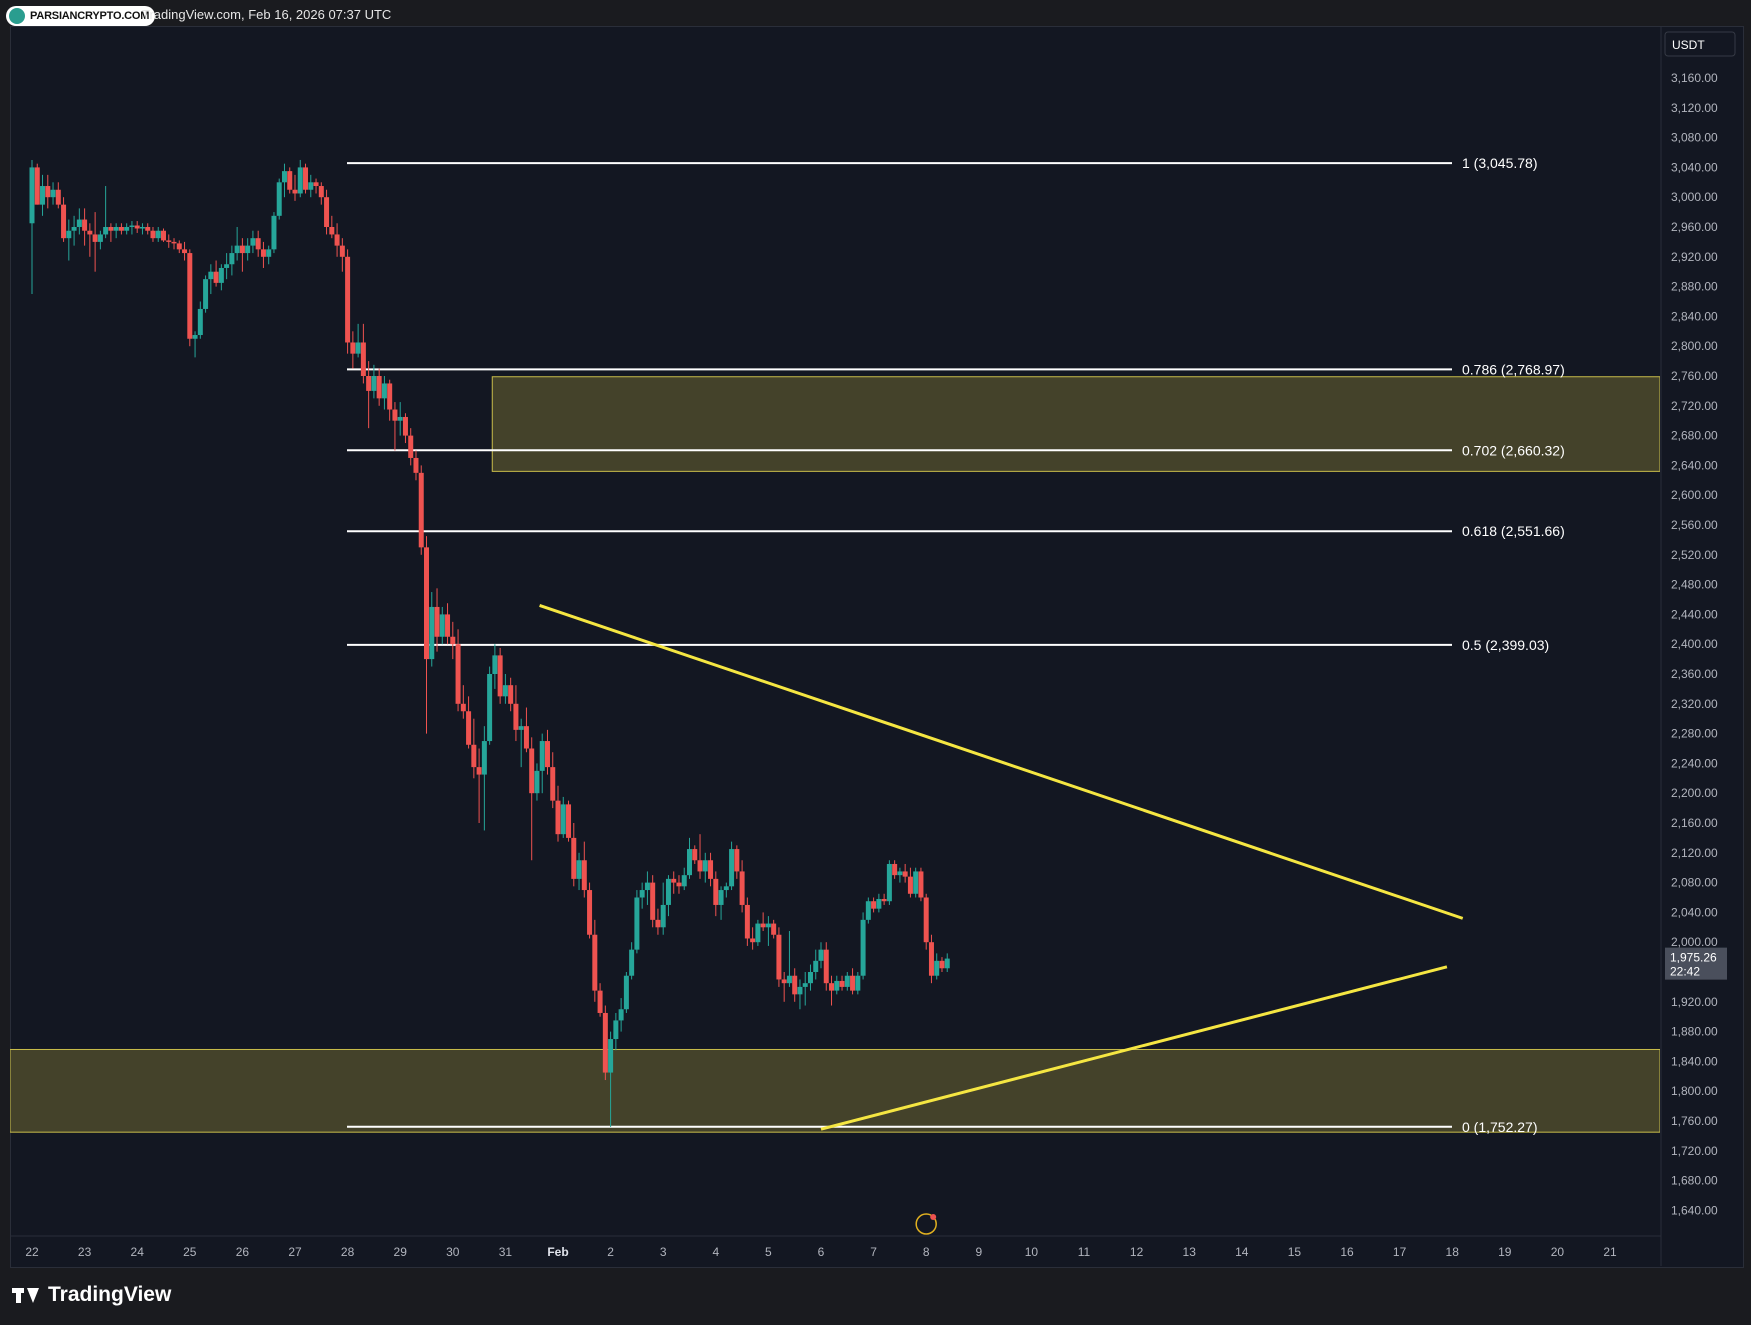 The height and width of the screenshot is (1325, 1751). Describe the element at coordinates (1694, 734) in the screenshot. I see `price-tick-label: 2,280.00` at that location.